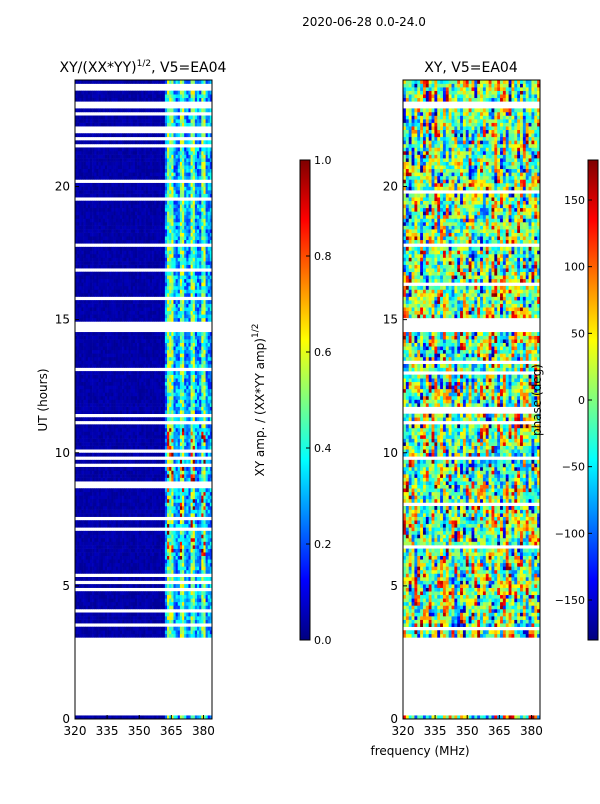 The width and height of the screenshot is (600, 804). Describe the element at coordinates (323, 352) in the screenshot. I see `colorbar-tick-label: 0.6` at that location.